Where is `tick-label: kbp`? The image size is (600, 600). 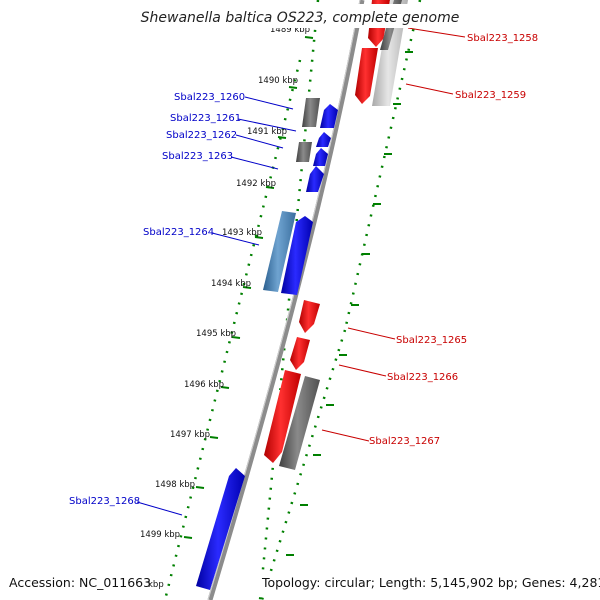
tick-label: kbp is located at coordinates (156, 585).